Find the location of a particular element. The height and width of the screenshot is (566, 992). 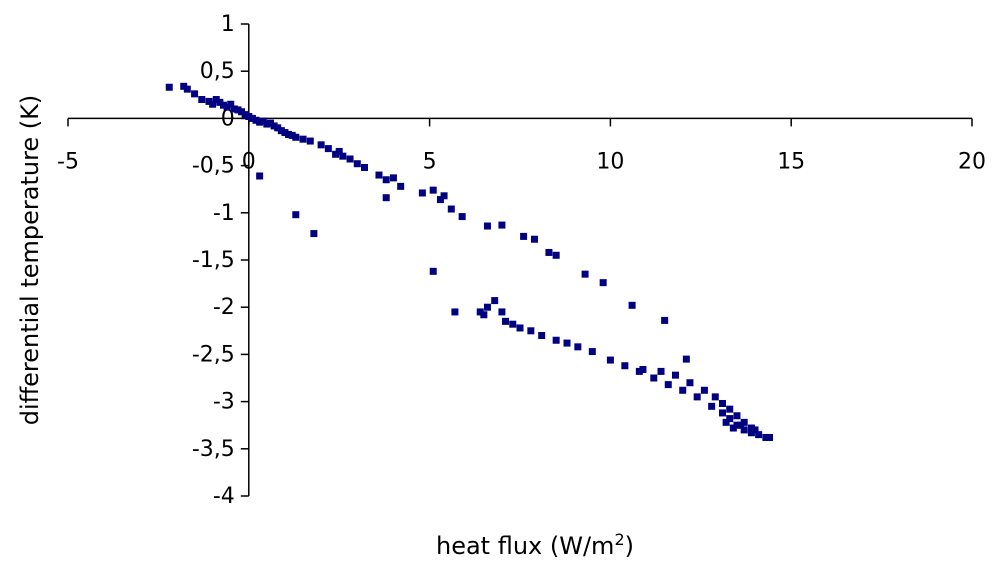

y-tick-label: -1,5 is located at coordinates (213, 260).